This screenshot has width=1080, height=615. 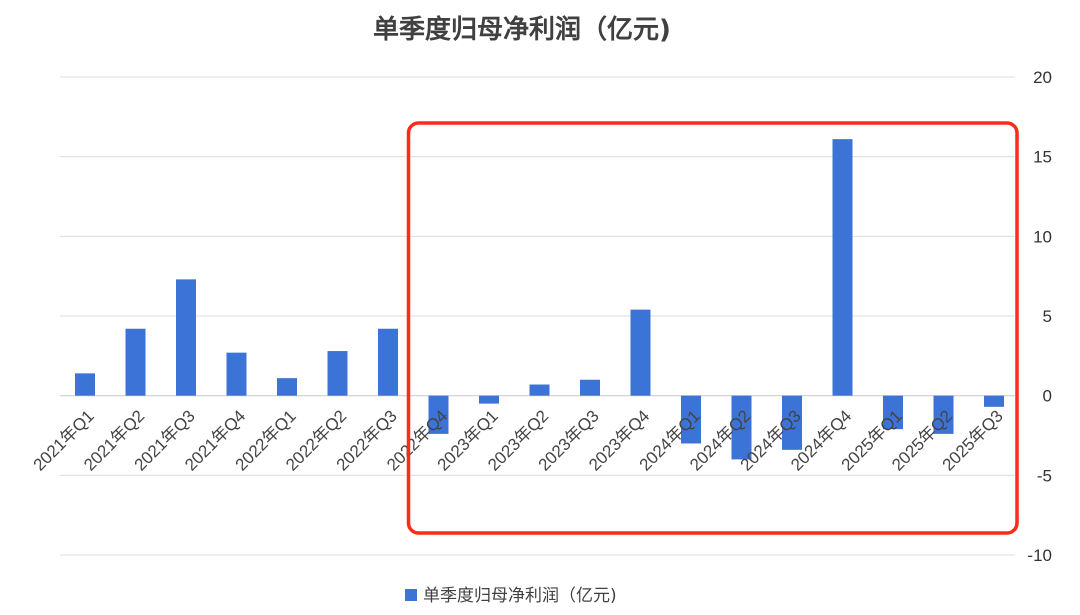 What do you see at coordinates (411, 595) in the screenshot?
I see `legend-swatch` at bounding box center [411, 595].